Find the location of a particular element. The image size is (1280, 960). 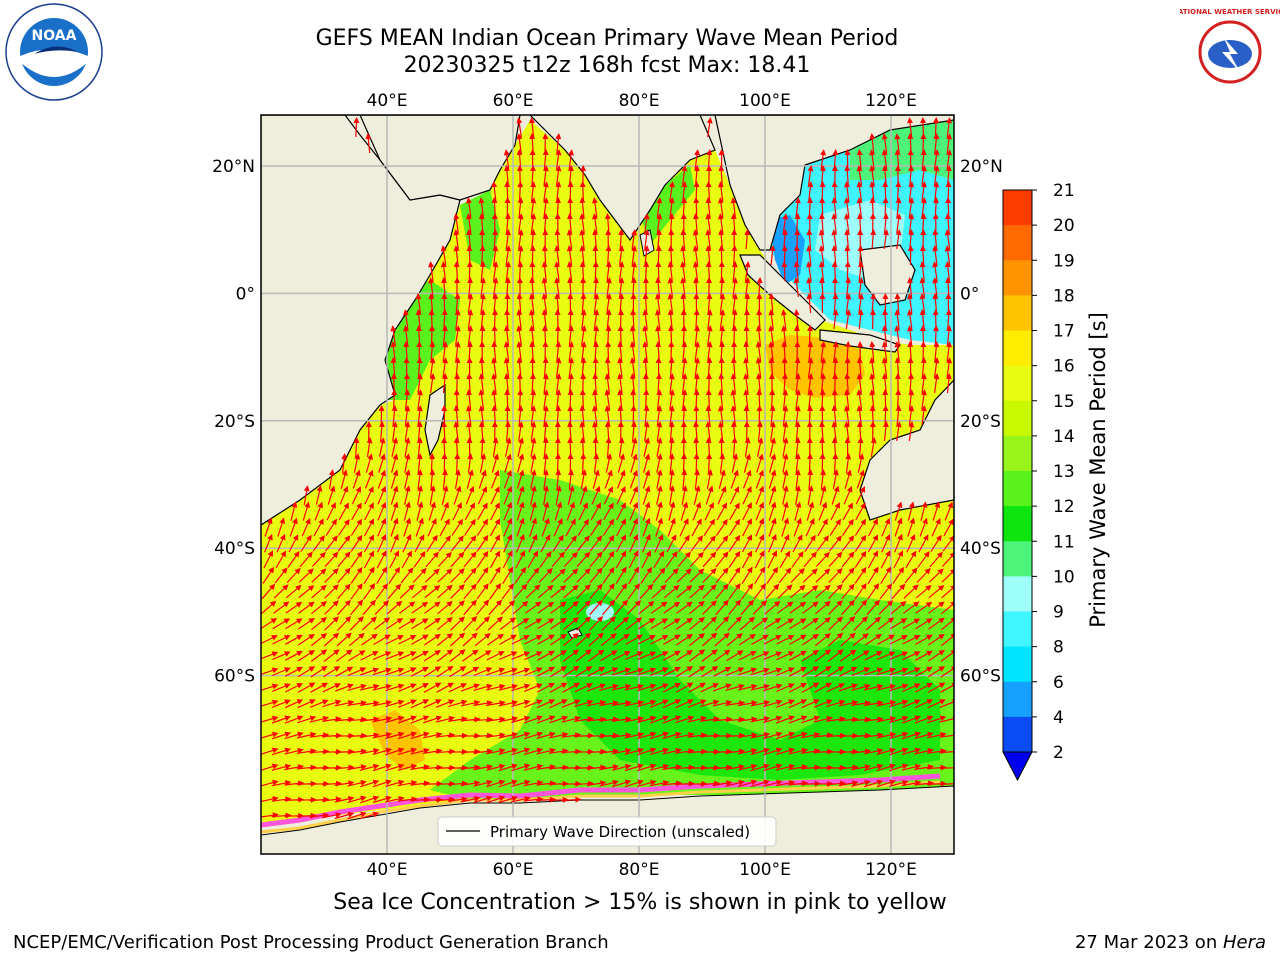

map-subtitle: 20230325 t12z 168h fcst Max: 18.41 is located at coordinates (607, 65).